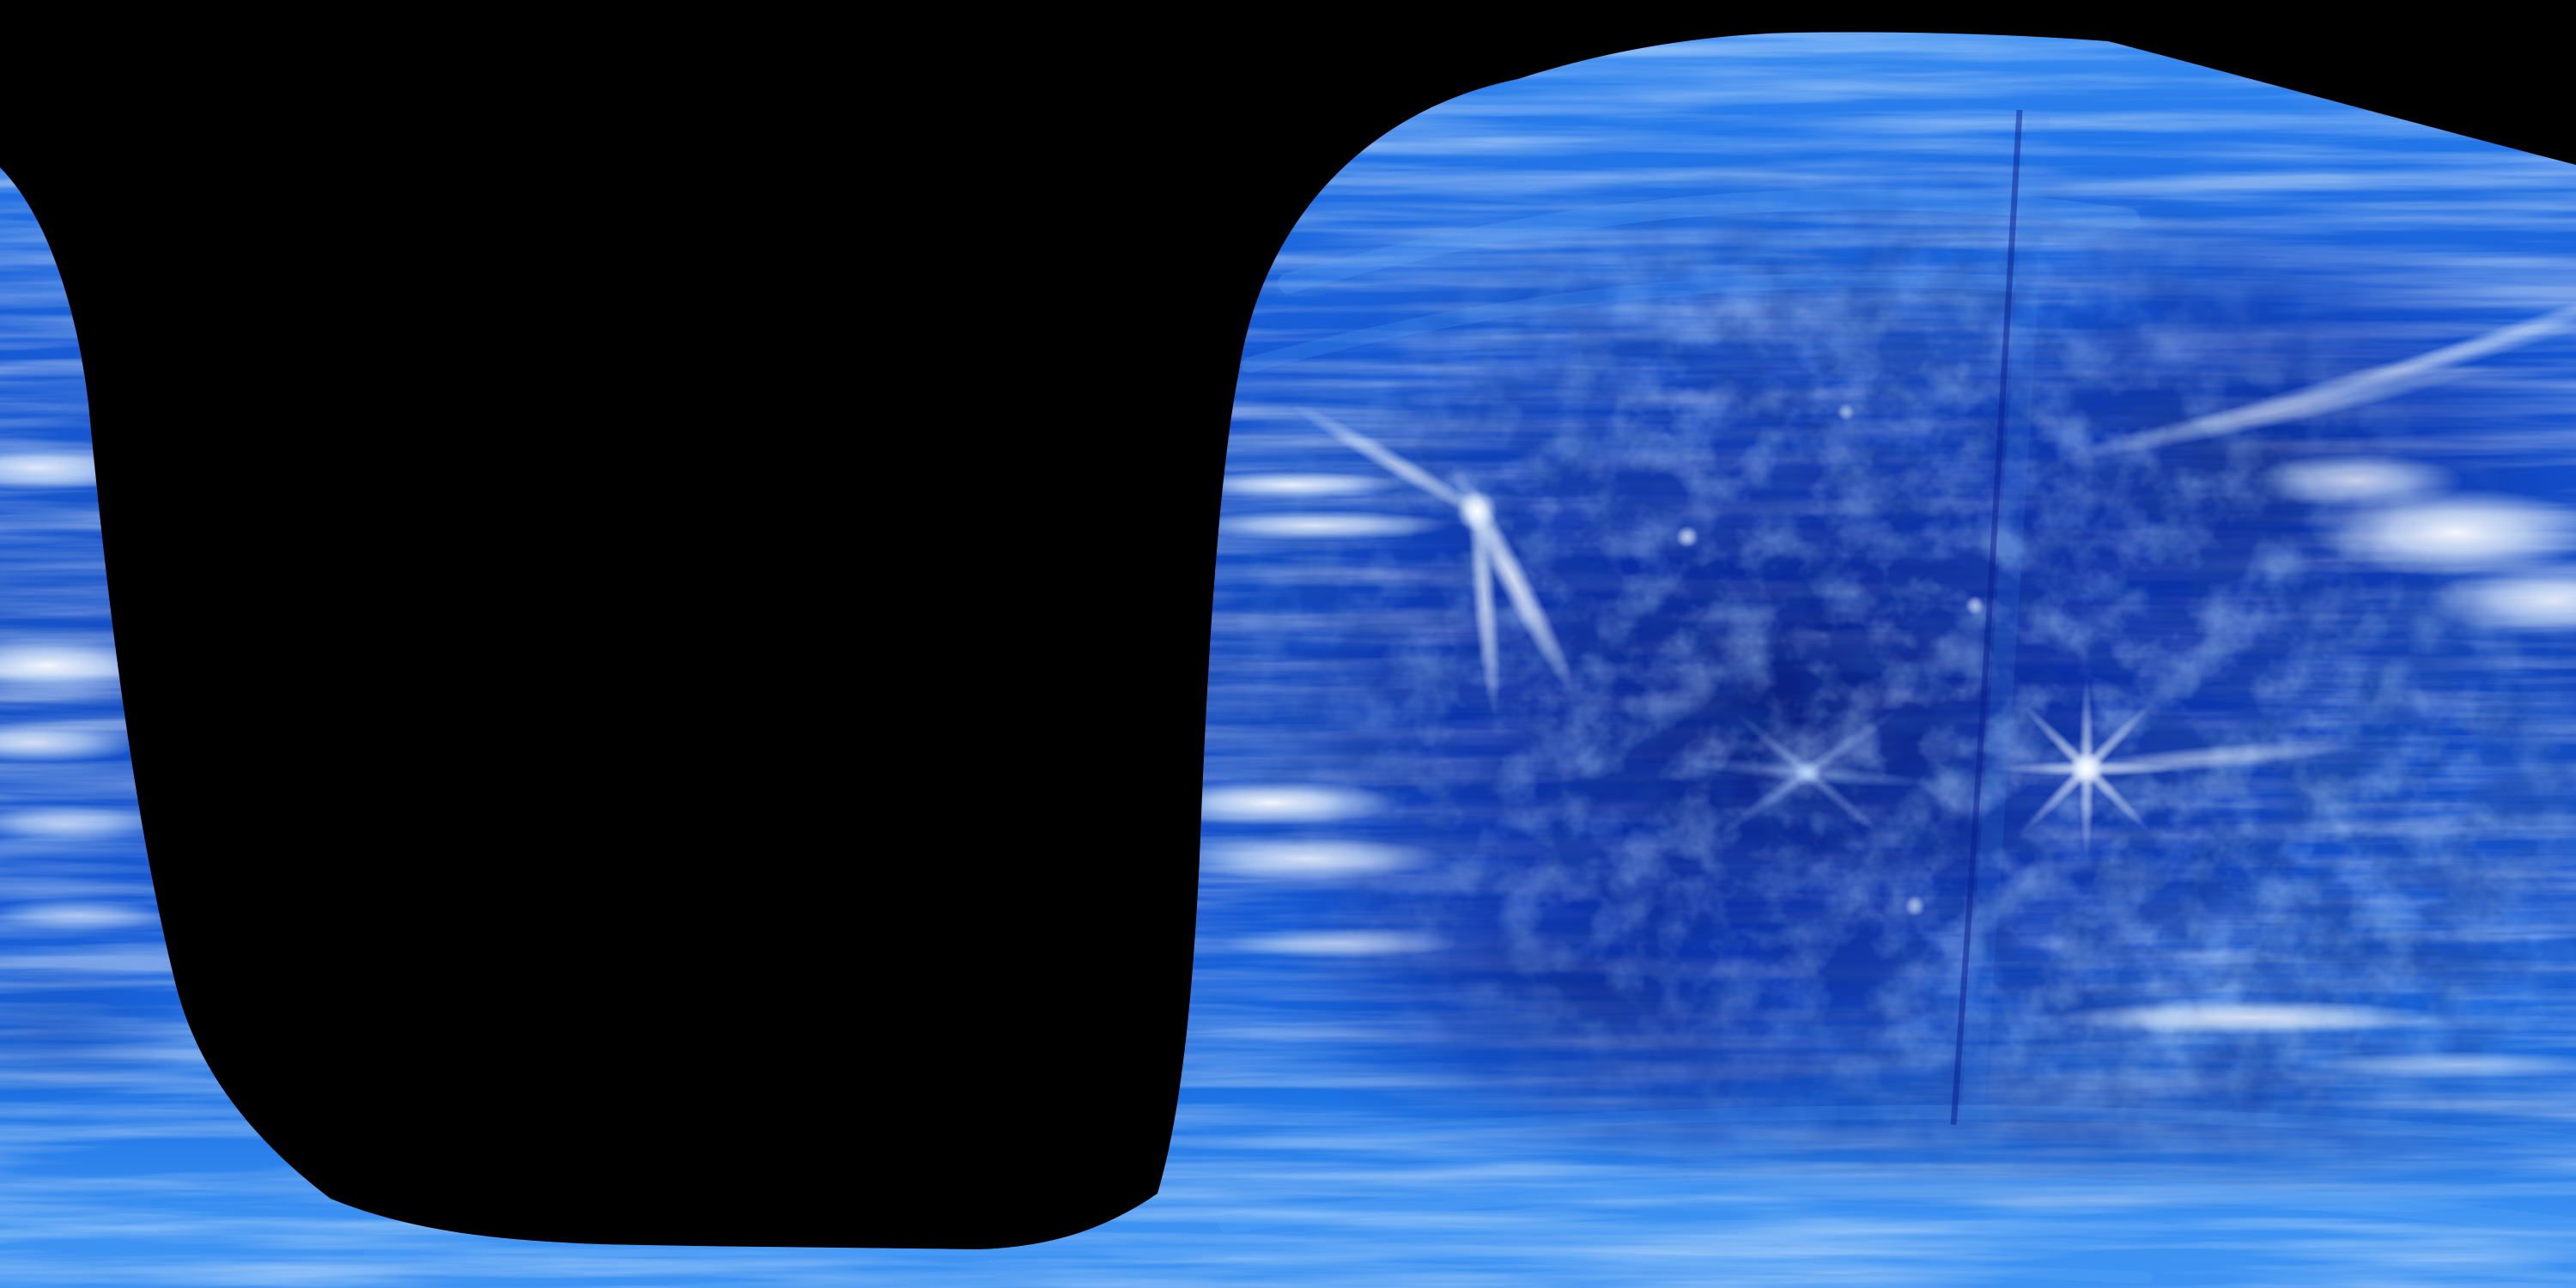 The image size is (2576, 1288). Describe the element at coordinates (2178, 768) in the screenshot. I see `white-starburst` at that location.